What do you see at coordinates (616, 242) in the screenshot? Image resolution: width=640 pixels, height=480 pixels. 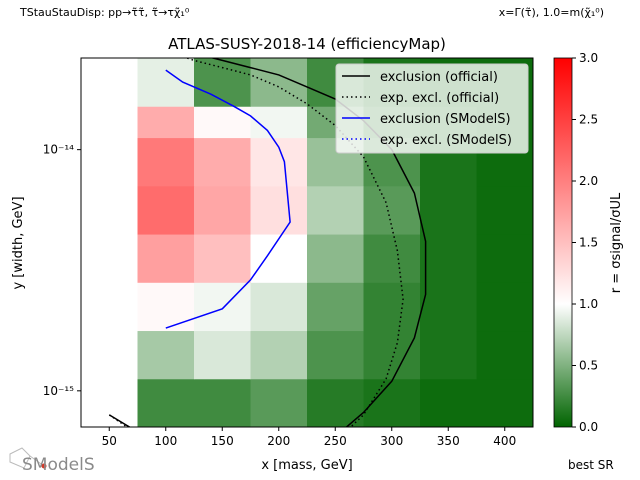 I see `colorbar-label: r = σsignal/σUL` at bounding box center [616, 242].